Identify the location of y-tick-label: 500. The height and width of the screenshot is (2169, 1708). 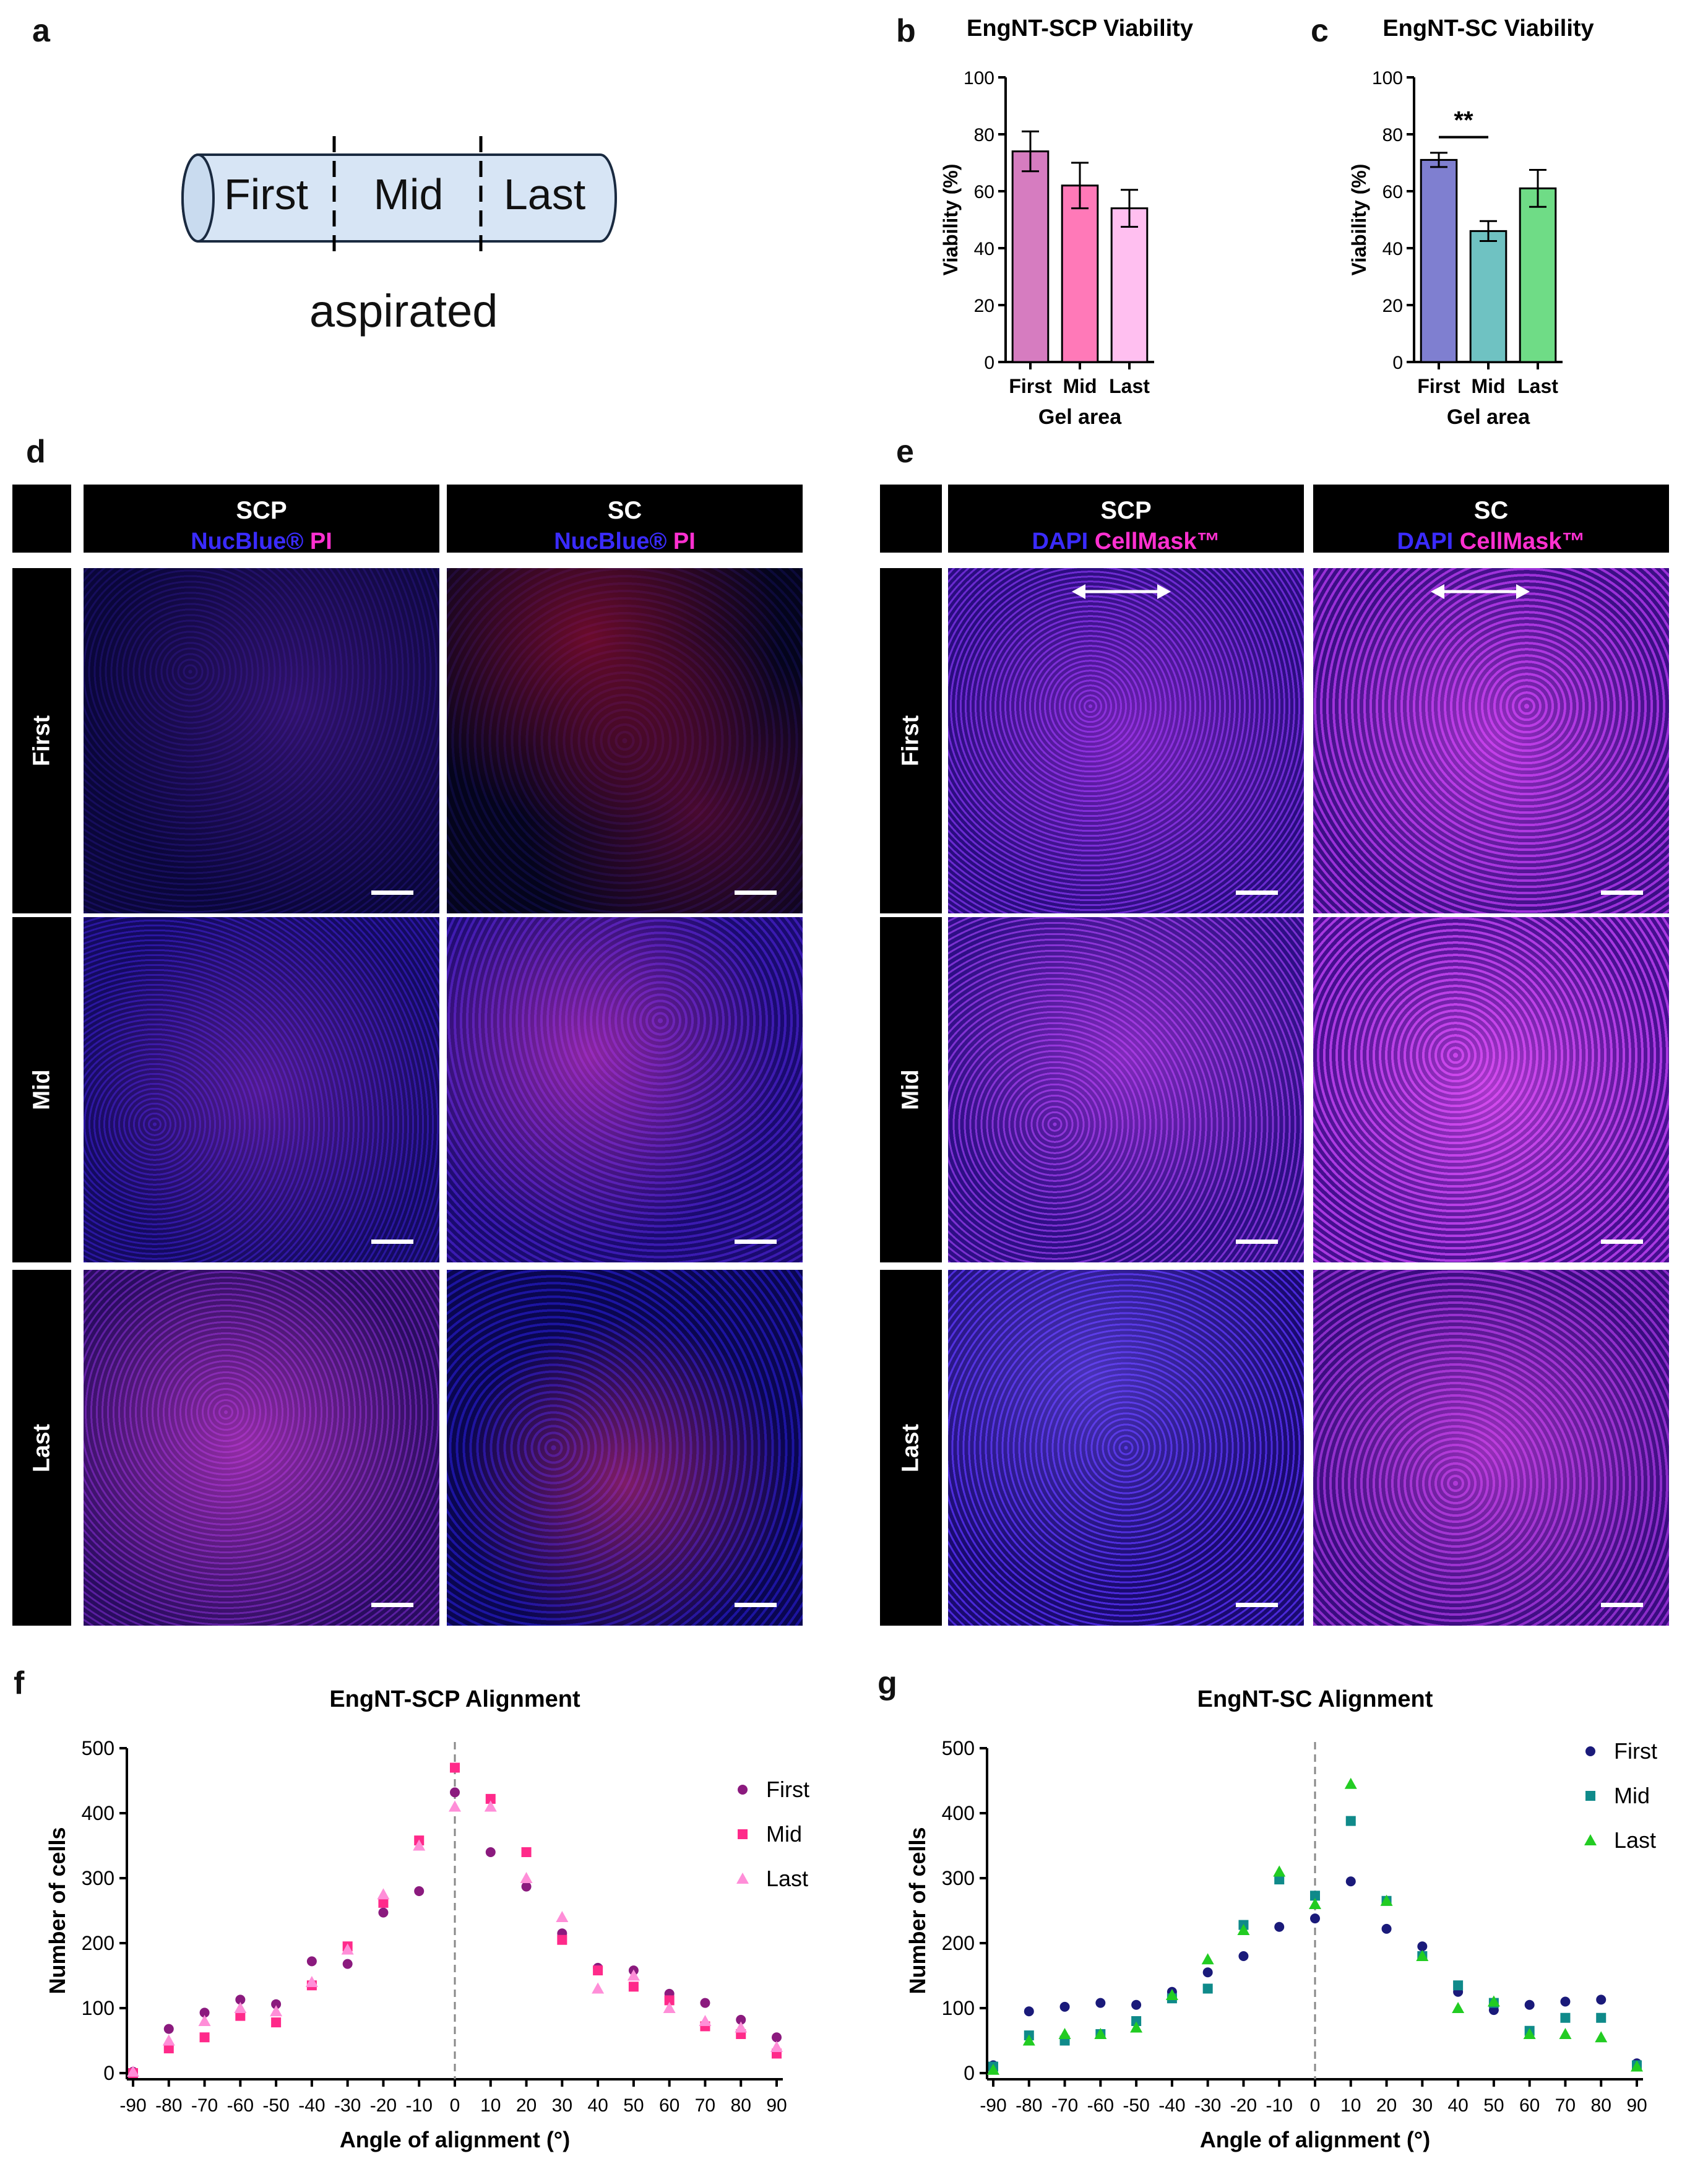
(98, 1748).